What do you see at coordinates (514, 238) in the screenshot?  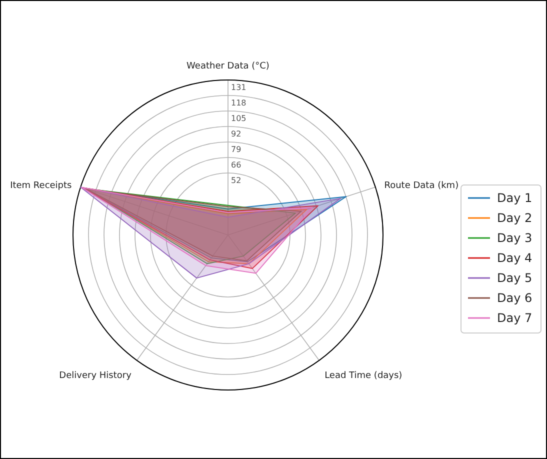 I see `legend-label: Day 3` at bounding box center [514, 238].